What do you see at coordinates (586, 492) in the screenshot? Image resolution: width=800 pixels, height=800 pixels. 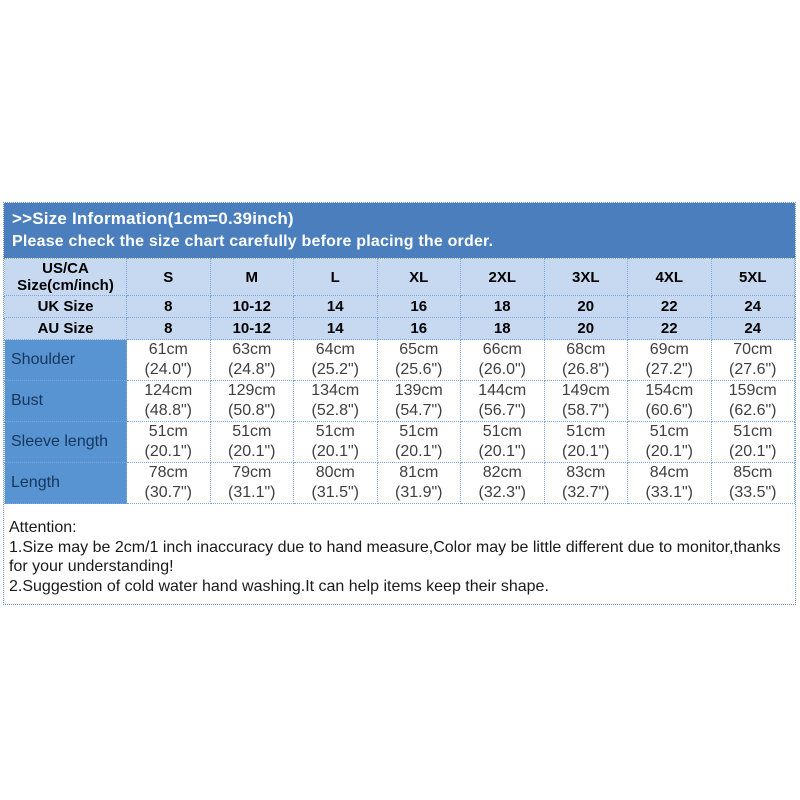 I see `inch-value: (32.7")` at bounding box center [586, 492].